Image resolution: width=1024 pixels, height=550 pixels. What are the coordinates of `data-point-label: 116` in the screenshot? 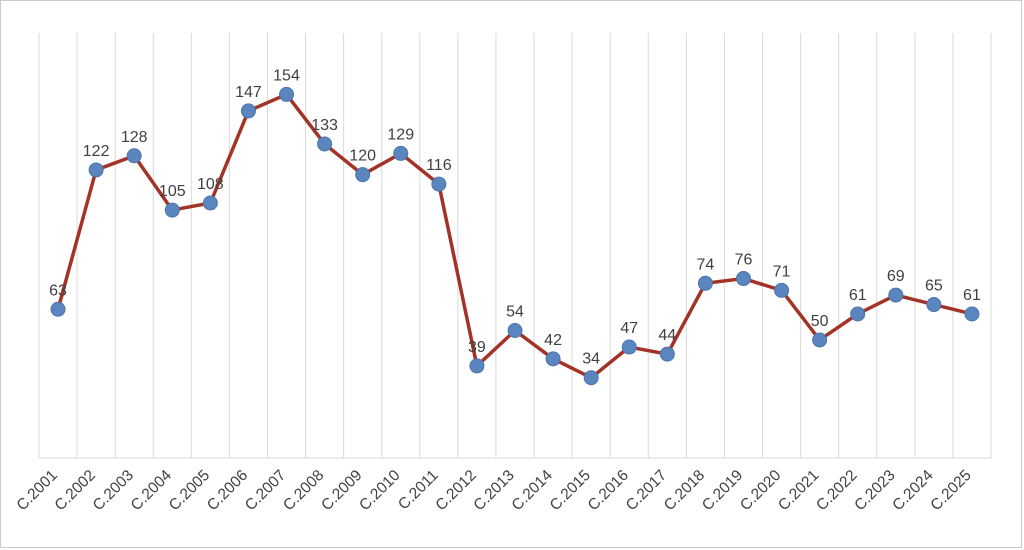 It's located at (439, 165).